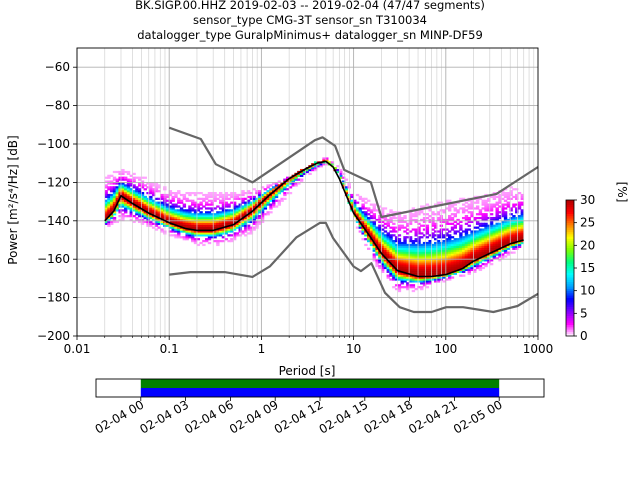  I want to click on timeline-tick-label: 02-05 00, so click(478, 416).